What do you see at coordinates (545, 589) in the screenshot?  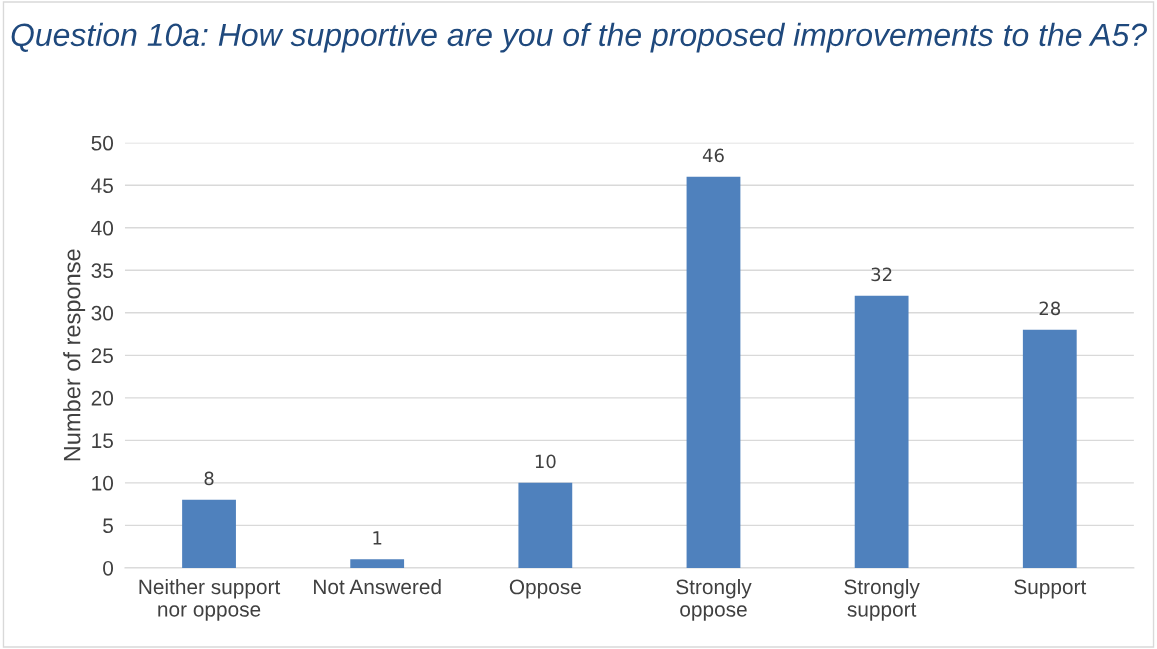 I see `x-tick-label: Oppose` at bounding box center [545, 589].